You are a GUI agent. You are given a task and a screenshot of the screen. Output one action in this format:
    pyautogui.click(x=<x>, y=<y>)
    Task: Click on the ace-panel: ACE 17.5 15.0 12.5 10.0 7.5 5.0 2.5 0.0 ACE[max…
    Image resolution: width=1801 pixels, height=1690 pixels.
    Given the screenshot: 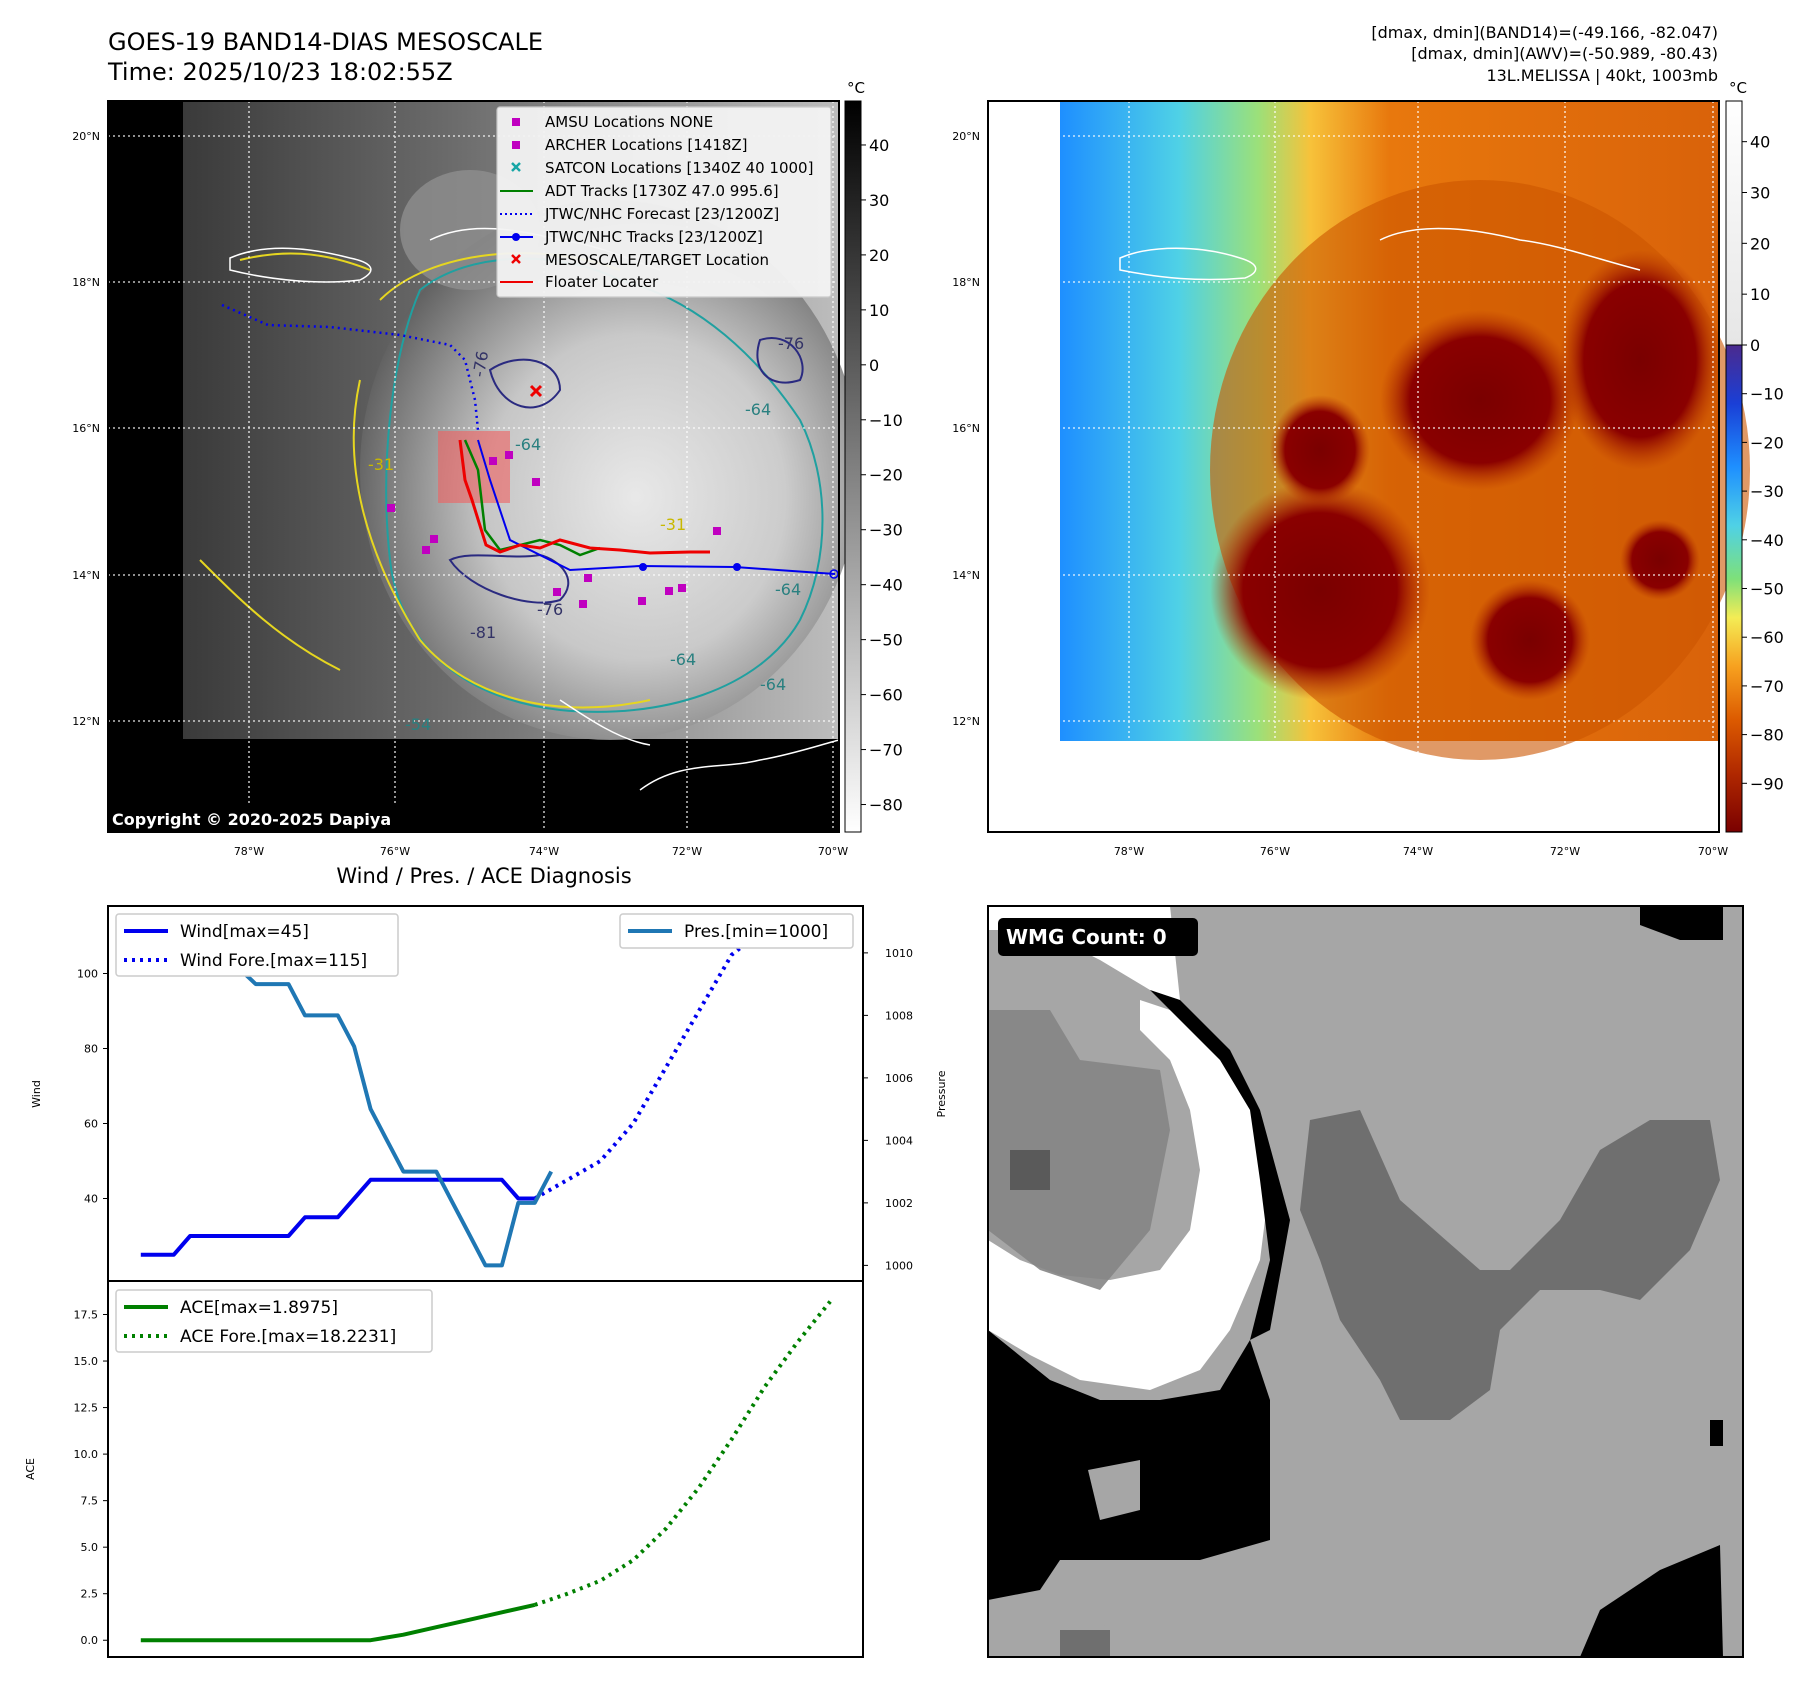 What is the action you would take?
    pyautogui.click(x=444, y=1469)
    